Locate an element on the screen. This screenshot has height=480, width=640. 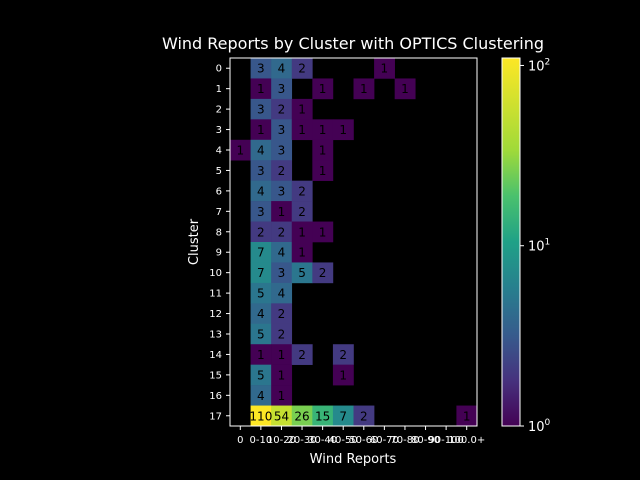
x-tick-label: 40-50 is located at coordinates (343, 440).